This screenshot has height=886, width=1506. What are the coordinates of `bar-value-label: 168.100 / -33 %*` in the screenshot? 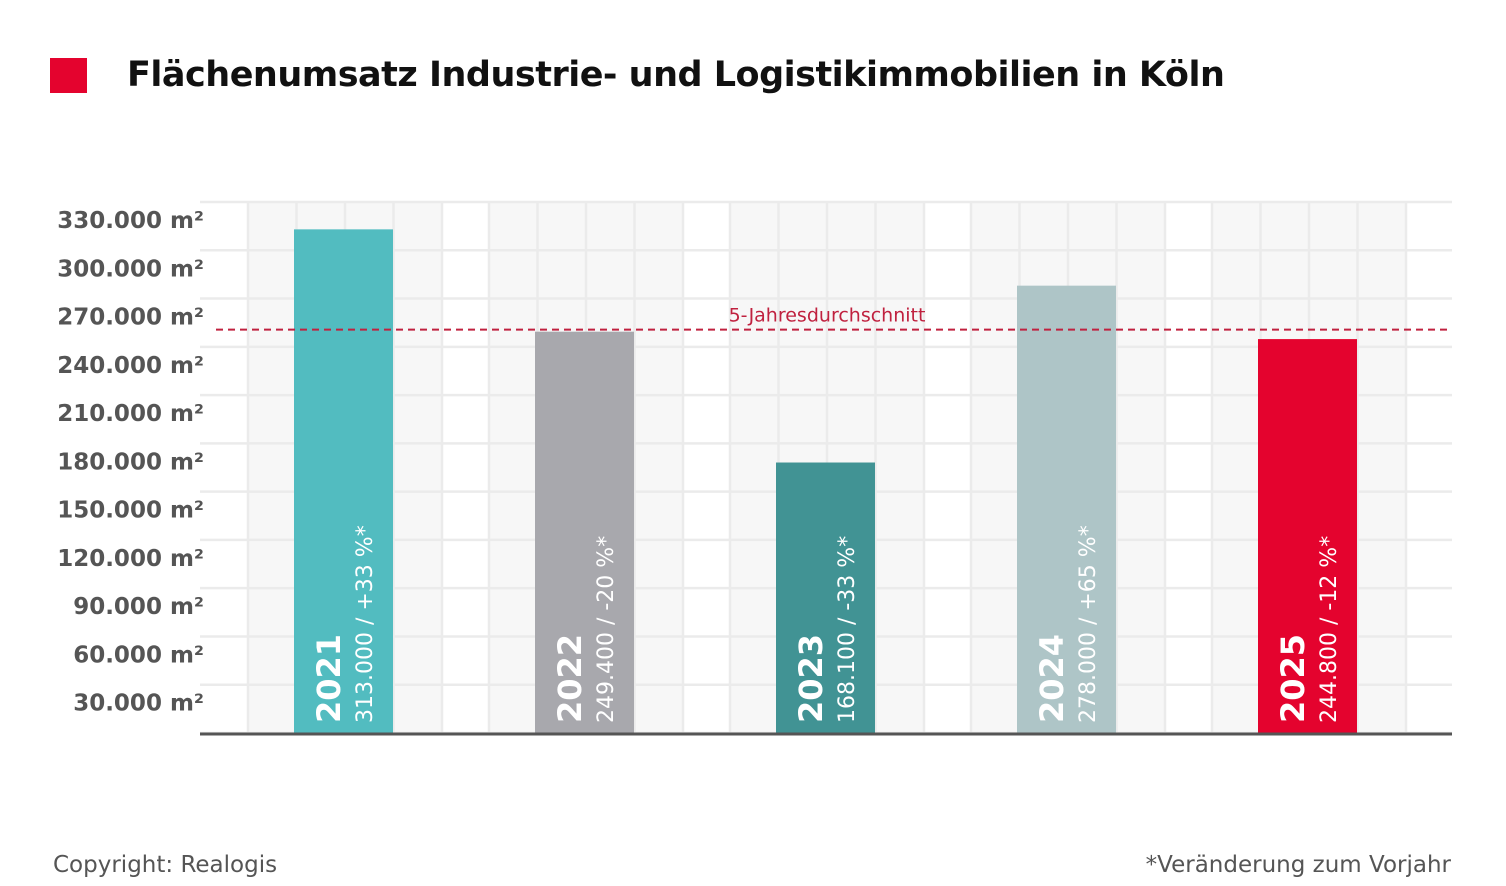 It's located at (847, 629).